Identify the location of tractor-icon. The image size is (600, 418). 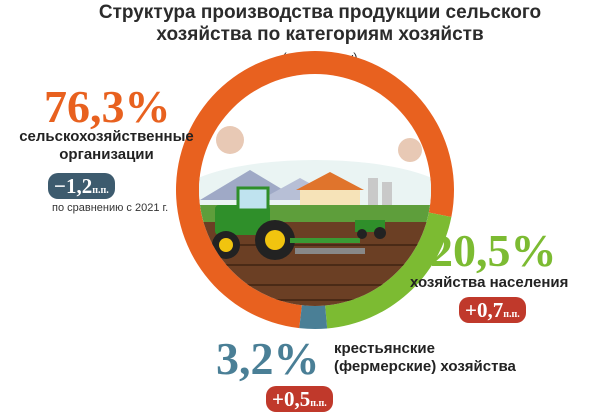
(288, 223).